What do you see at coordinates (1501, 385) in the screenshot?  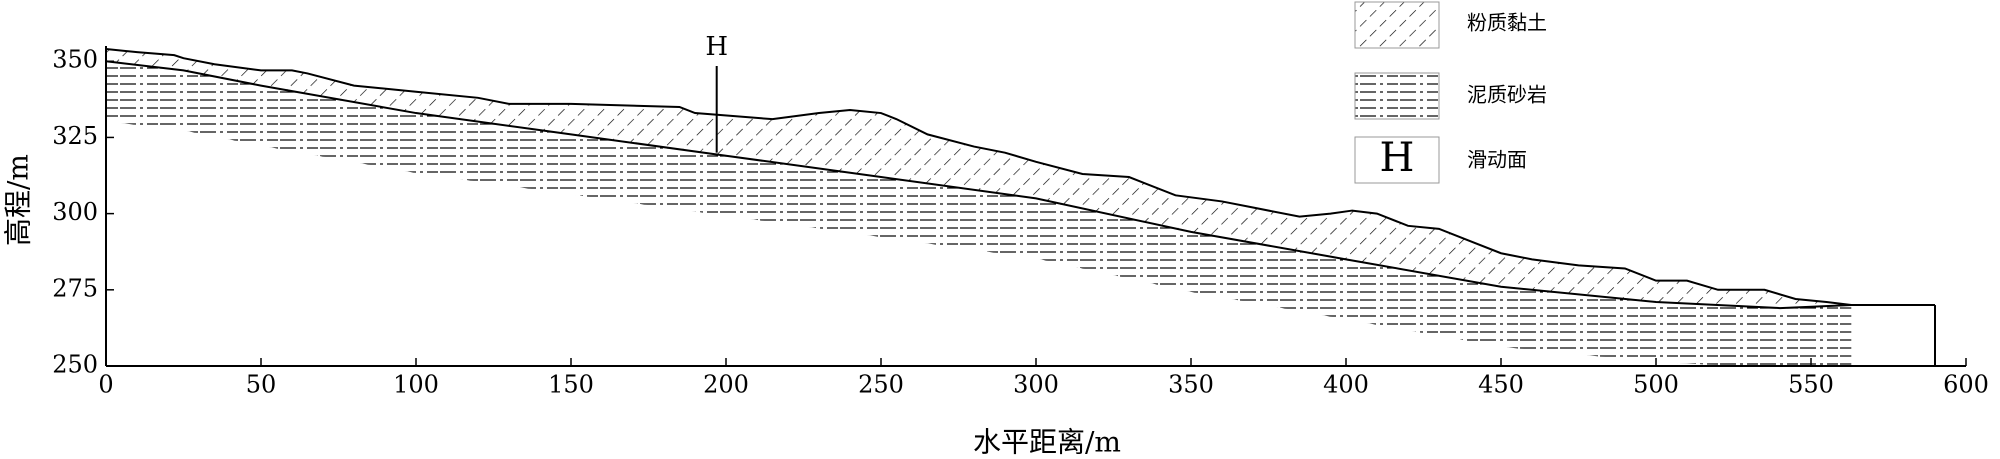 I see `x-tick-label: 450` at bounding box center [1501, 385].